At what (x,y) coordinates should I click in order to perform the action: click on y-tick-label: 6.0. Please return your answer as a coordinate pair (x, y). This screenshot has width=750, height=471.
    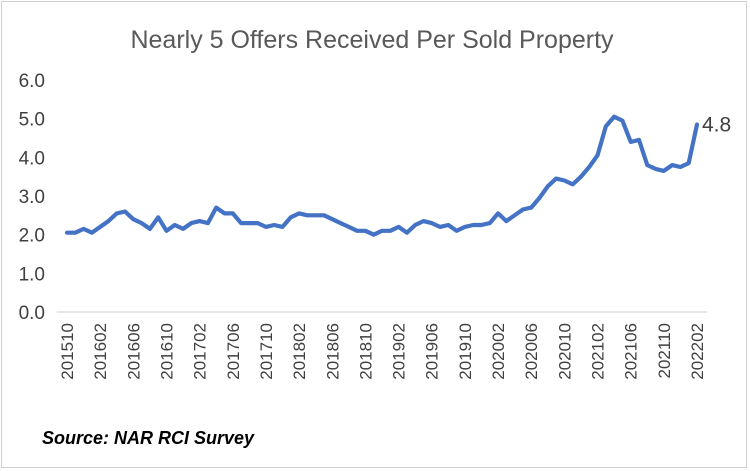
    Looking at the image, I should click on (32, 81).